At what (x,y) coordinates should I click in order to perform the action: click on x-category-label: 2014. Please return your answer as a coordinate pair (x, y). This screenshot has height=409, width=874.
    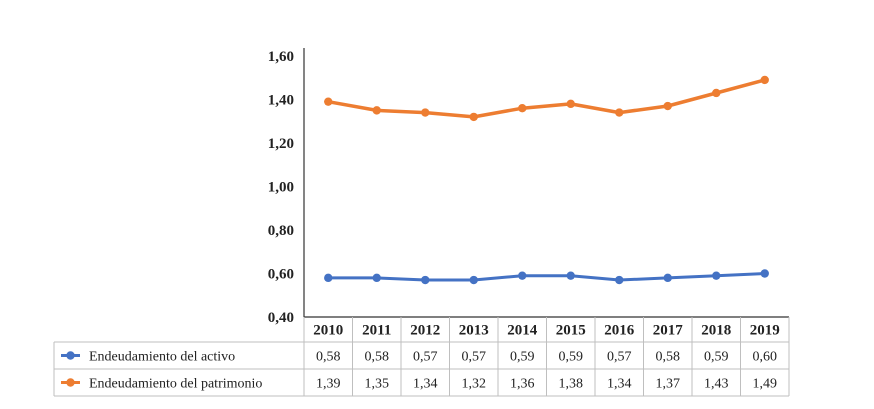
    Looking at the image, I should click on (522, 331).